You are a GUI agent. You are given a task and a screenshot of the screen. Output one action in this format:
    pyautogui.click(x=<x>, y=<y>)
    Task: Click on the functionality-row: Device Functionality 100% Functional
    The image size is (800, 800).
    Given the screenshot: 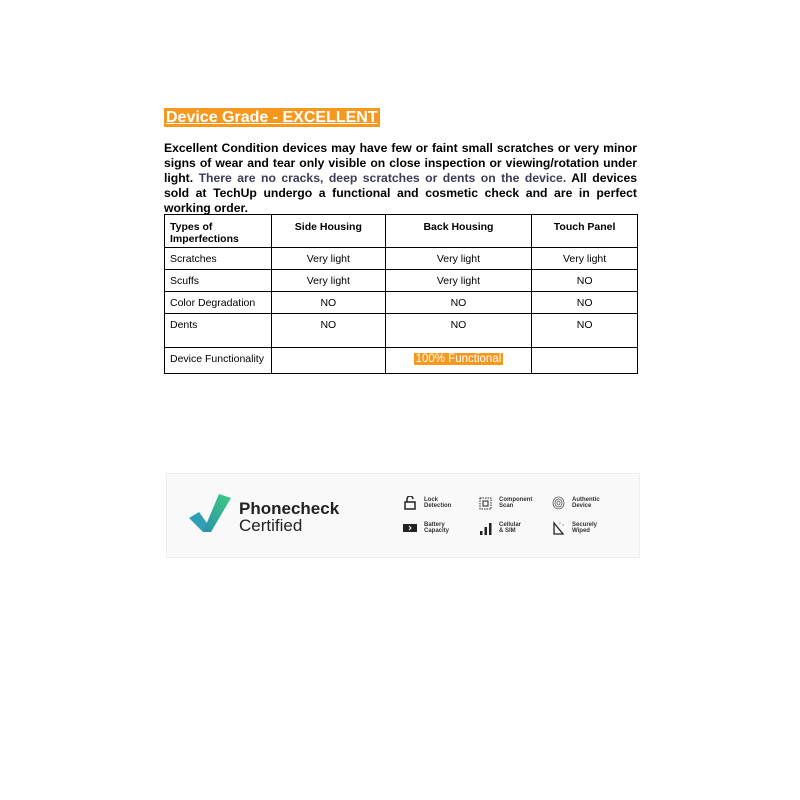 What is the action you would take?
    pyautogui.click(x=401, y=360)
    